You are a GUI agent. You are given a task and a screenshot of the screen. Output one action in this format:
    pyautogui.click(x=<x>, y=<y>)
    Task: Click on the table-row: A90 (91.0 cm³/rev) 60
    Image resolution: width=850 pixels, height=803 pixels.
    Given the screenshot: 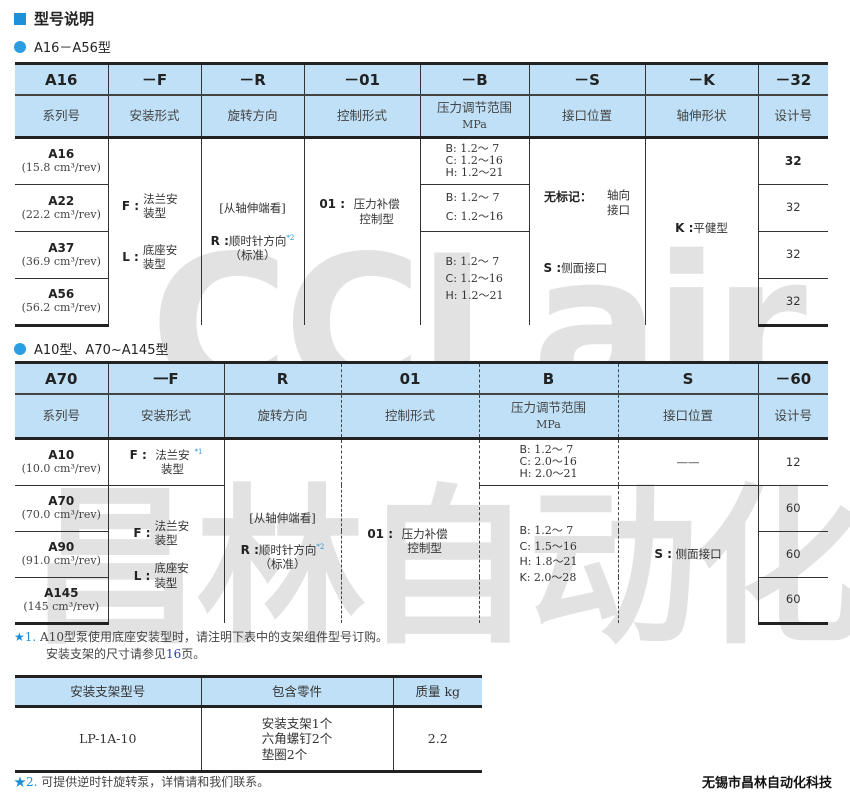 What is the action you would take?
    pyautogui.click(x=421, y=553)
    